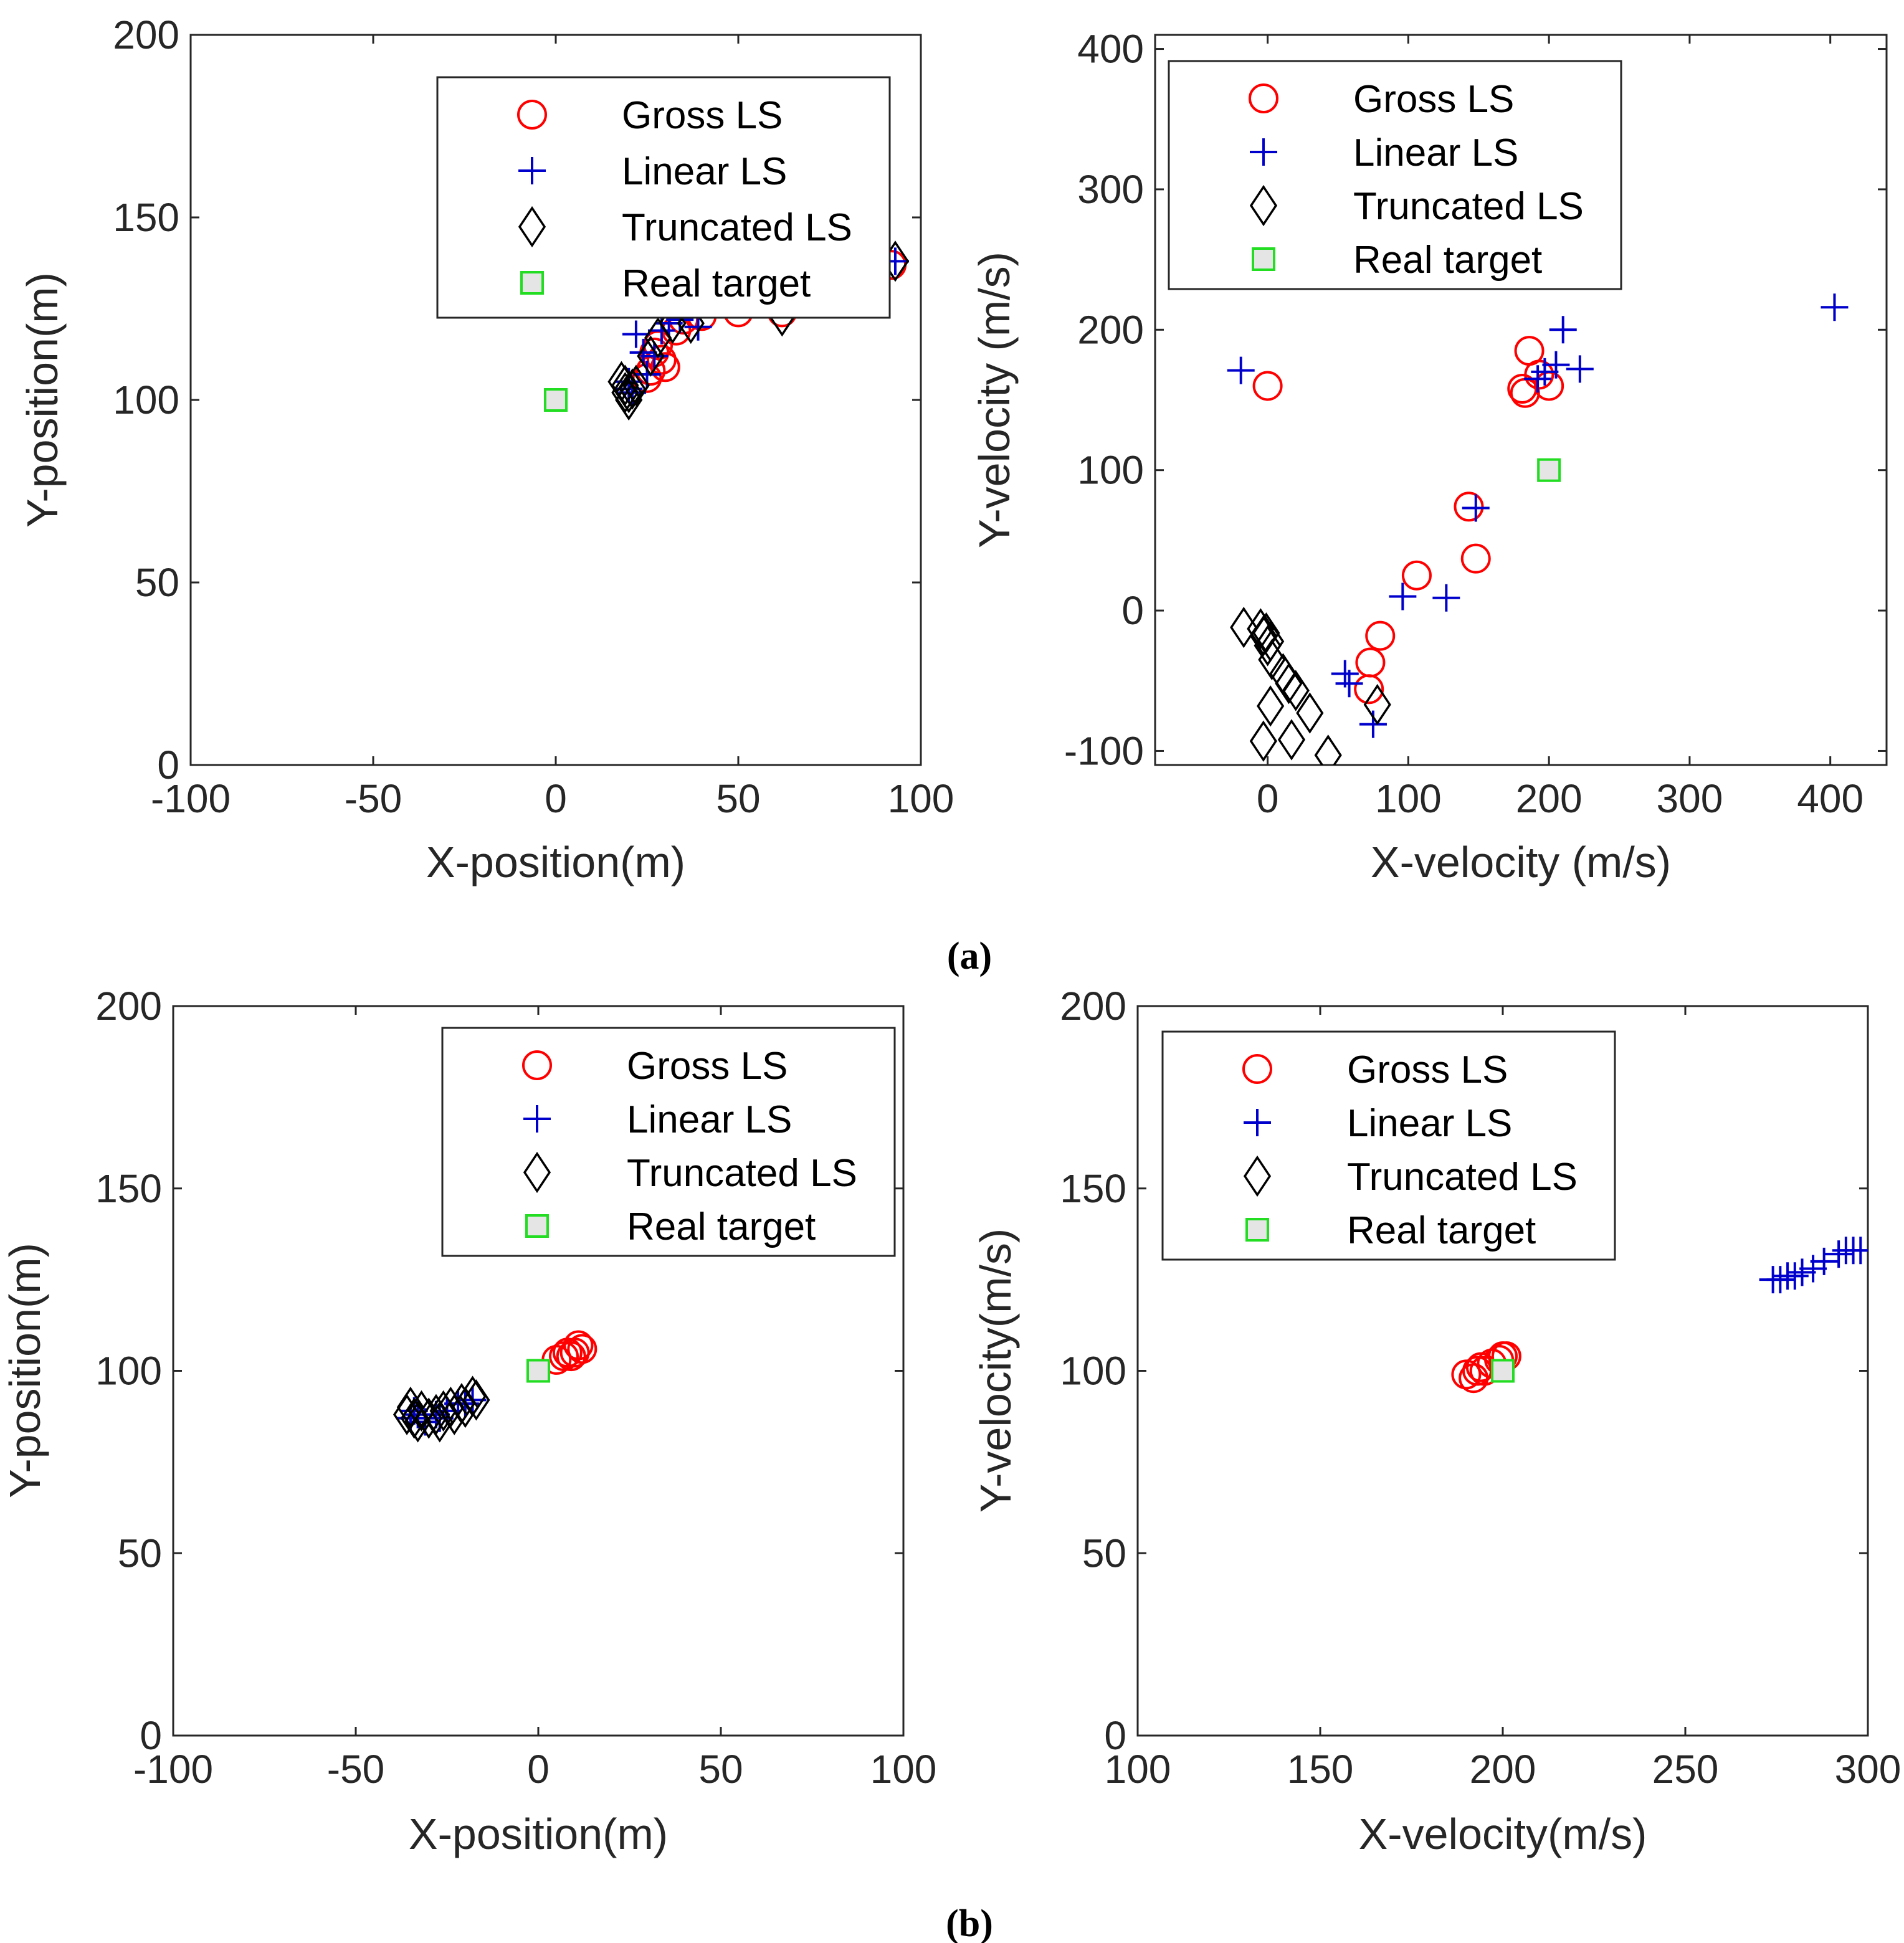 Image resolution: width=1904 pixels, height=1943 pixels. I want to click on x-tick-label: 200, so click(1503, 1769).